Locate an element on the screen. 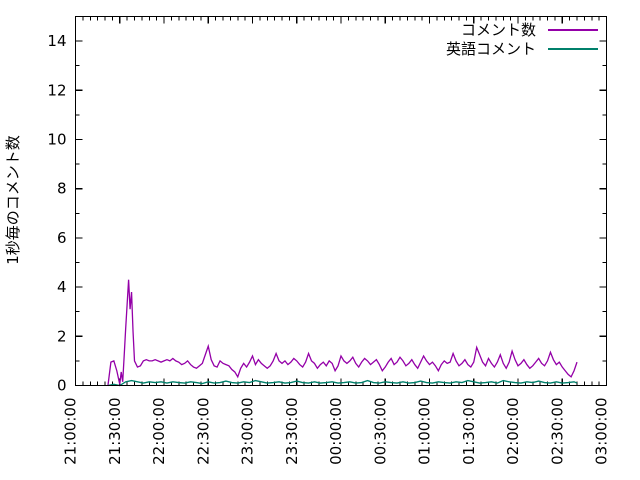 This screenshot has width=640, height=480. x-tick-label: 03:00:00 is located at coordinates (602, 431).